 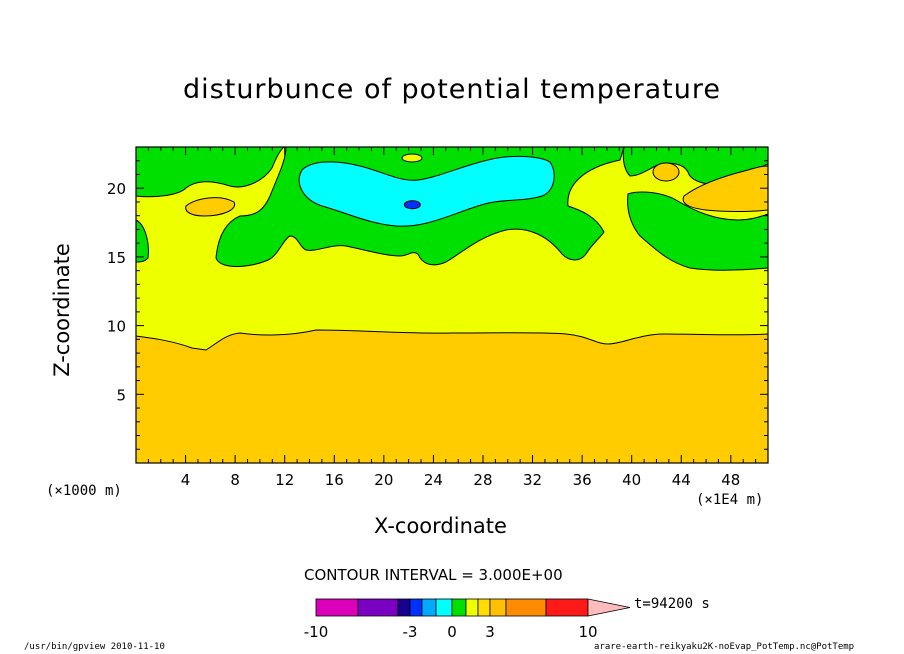 I want to click on x-tick-label: 48, so click(x=730, y=480).